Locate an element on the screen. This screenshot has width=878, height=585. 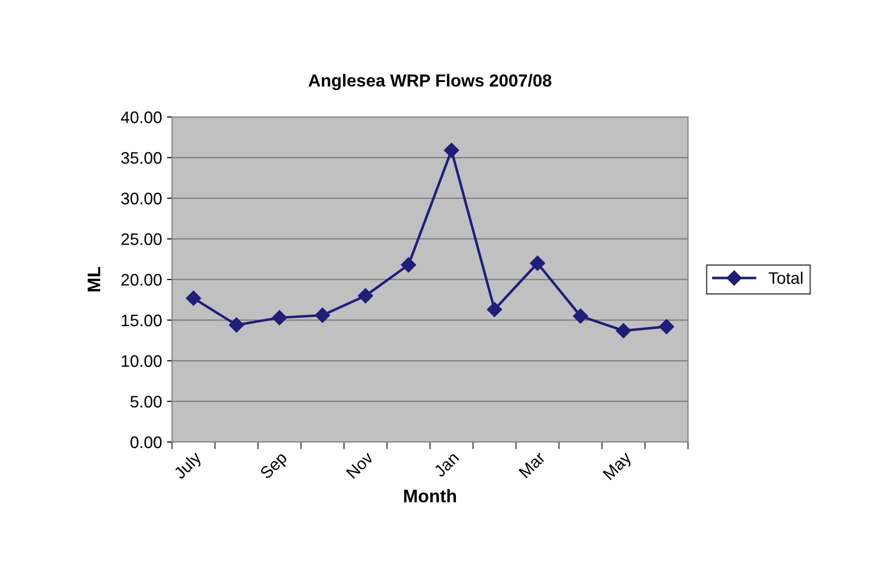
y-tick-label: 5.00 is located at coordinates (146, 402).